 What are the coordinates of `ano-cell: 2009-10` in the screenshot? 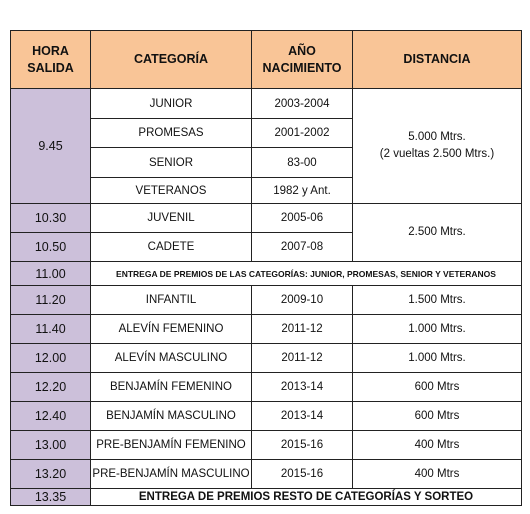 It's located at (302, 300).